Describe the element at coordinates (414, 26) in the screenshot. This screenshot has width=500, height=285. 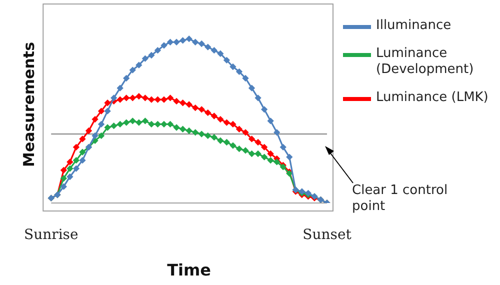
I see `legend-label: Illuminance` at that location.